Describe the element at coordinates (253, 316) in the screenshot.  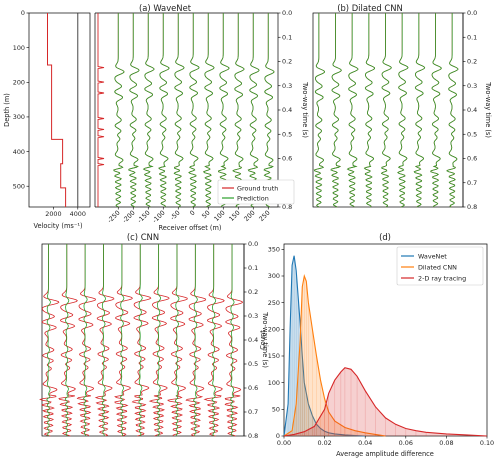
I see `panel-c-time-tick-label: 0.3` at that location.